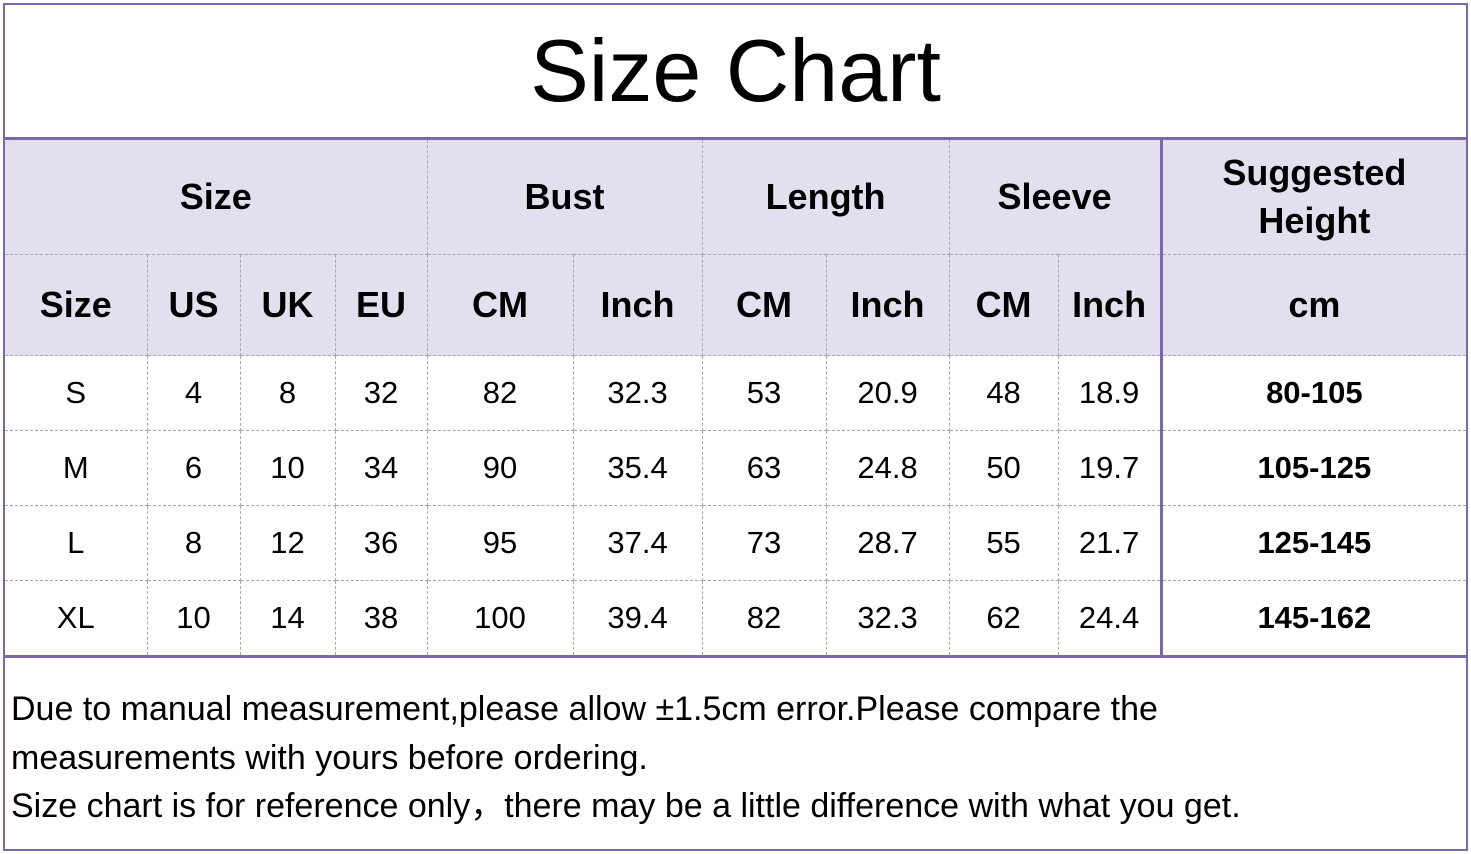 Image resolution: width=1471 pixels, height=854 pixels. Describe the element at coordinates (1313, 305) in the screenshot. I see `subheader-cell: cm` at that location.